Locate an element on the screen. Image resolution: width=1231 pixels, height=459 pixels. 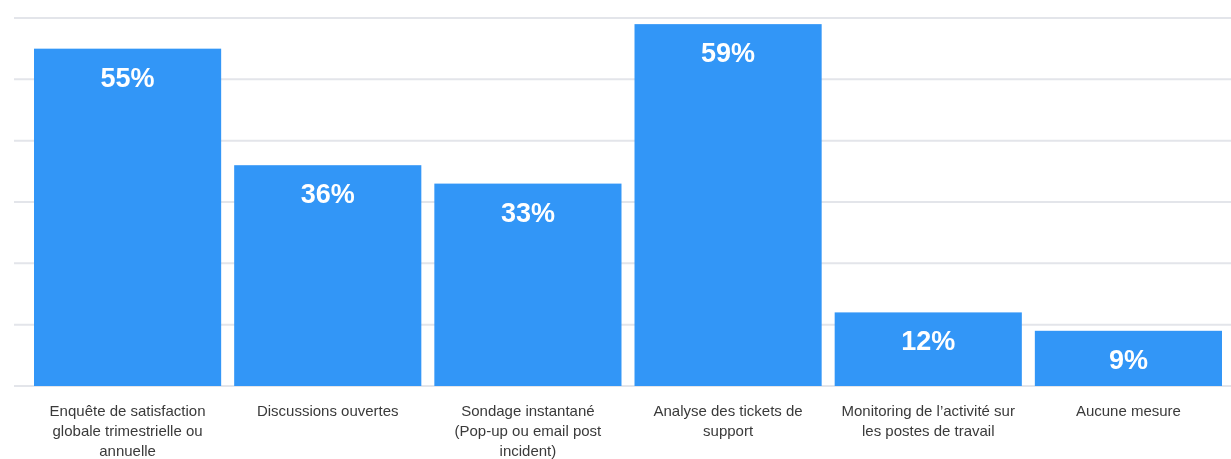
data-label: 36% is located at coordinates (327, 194).